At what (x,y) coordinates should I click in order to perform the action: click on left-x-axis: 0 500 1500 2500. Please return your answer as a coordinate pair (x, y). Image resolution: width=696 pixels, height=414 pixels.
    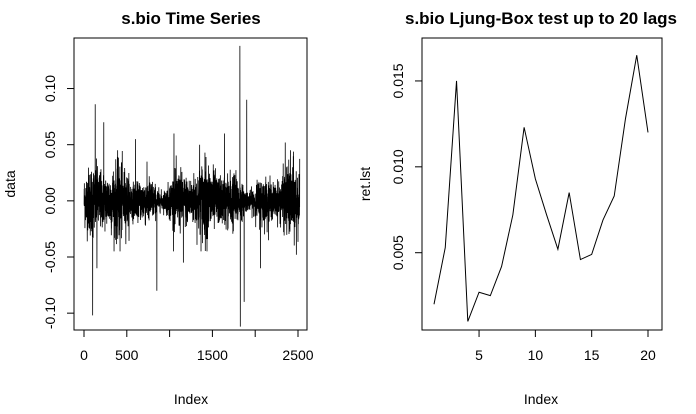
    Looking at the image, I should click on (197, 346).